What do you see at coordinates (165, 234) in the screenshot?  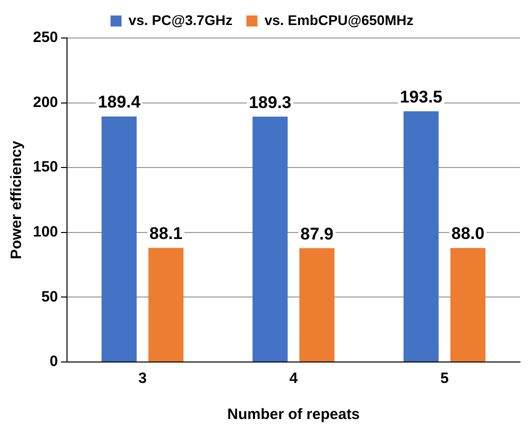 I see `text: 88.1` at bounding box center [165, 234].